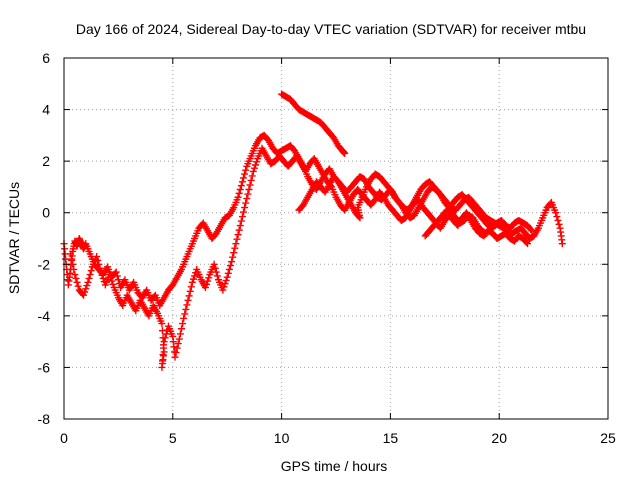 The image size is (640, 480). What do you see at coordinates (46, 213) in the screenshot?
I see `y-tick-label: 0` at bounding box center [46, 213].